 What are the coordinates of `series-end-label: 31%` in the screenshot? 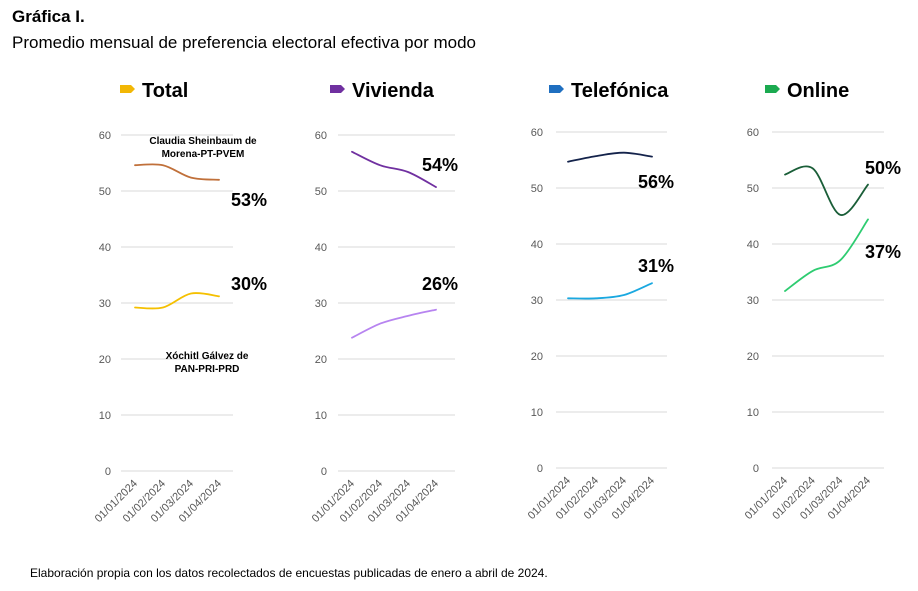 It's located at (656, 266).